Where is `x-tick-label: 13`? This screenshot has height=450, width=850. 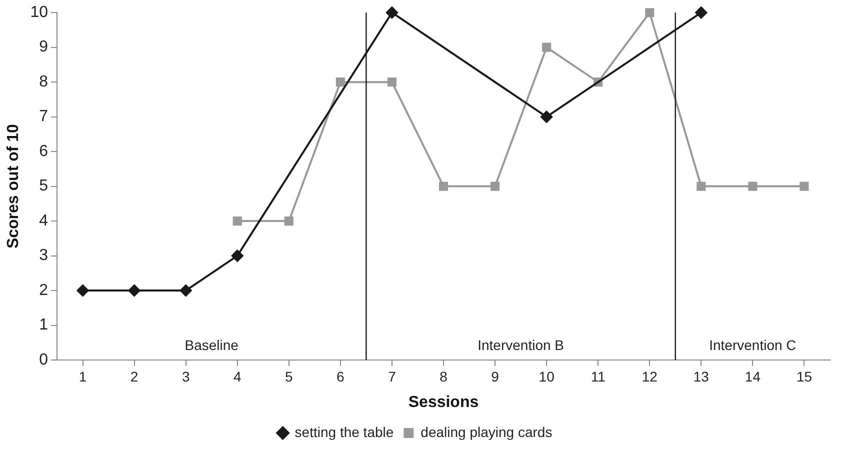 x-tick-label: 13 is located at coordinates (701, 376).